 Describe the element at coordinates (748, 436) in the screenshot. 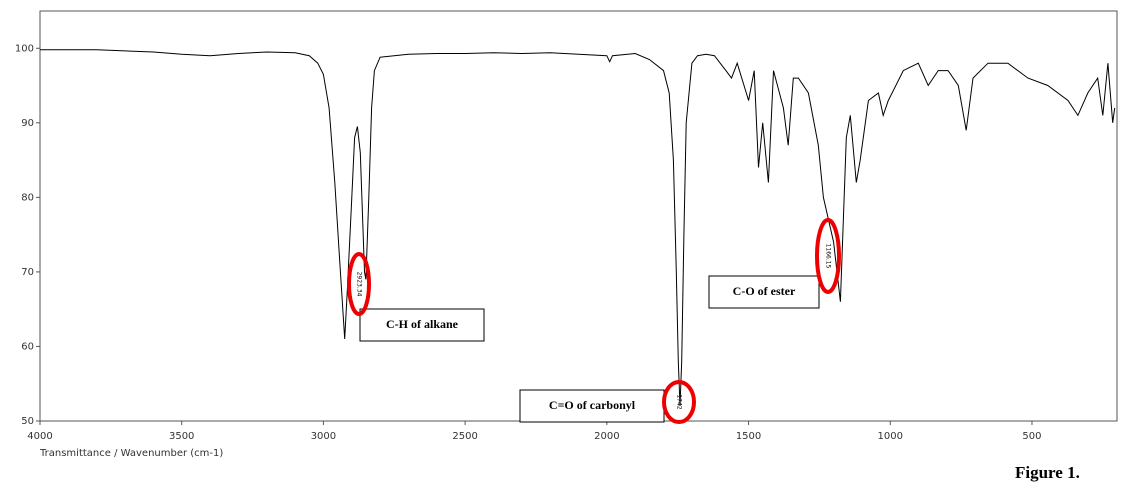

I see `x-tick-label: 1500` at that location.